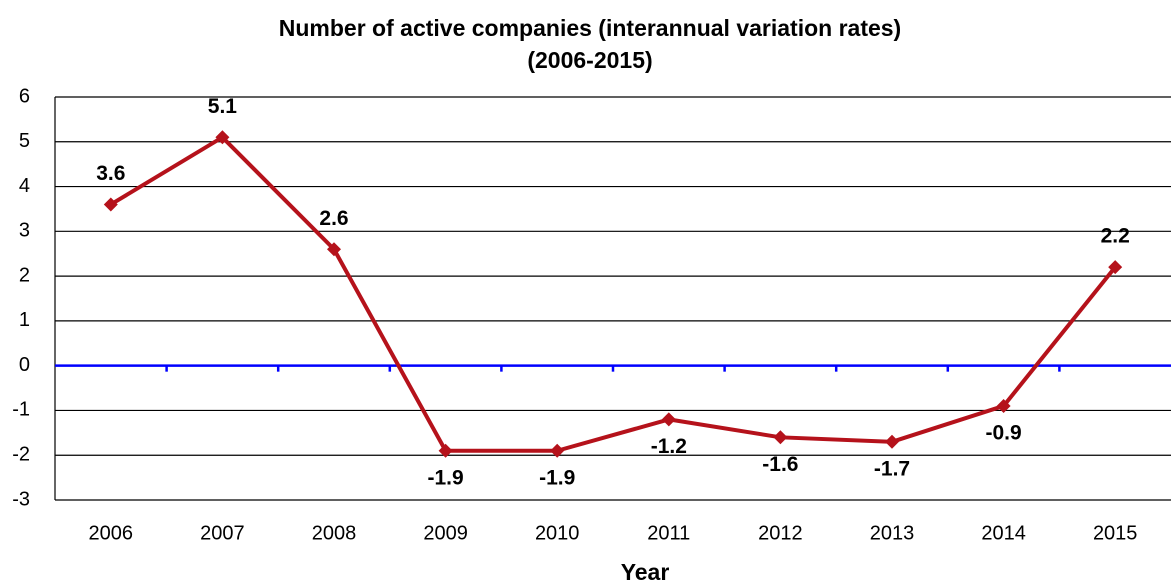  Describe the element at coordinates (333, 218) in the screenshot. I see `data-label: 2.6` at that location.